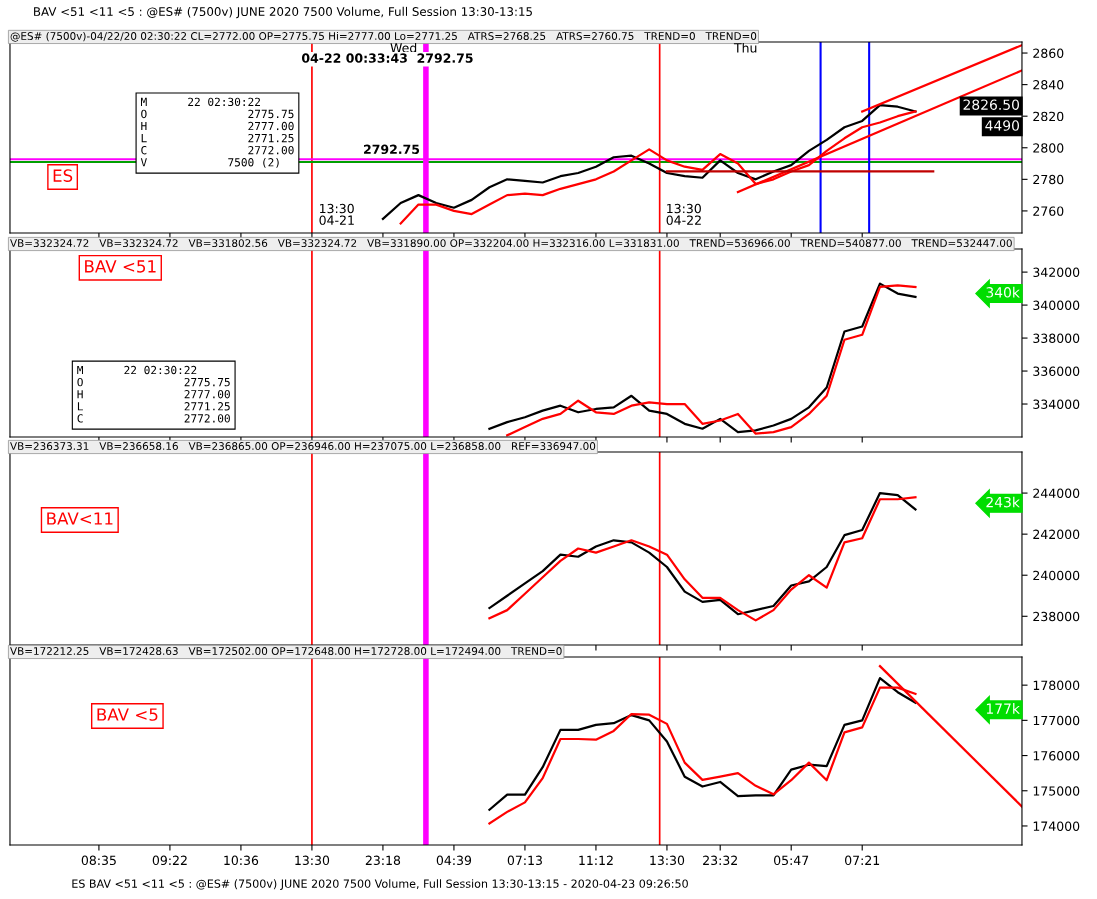 The width and height of the screenshot is (1097, 899). What do you see at coordinates (387, 58) in the screenshot?
I see `annotation: 04-22 00:33:43 2792.75` at bounding box center [387, 58].